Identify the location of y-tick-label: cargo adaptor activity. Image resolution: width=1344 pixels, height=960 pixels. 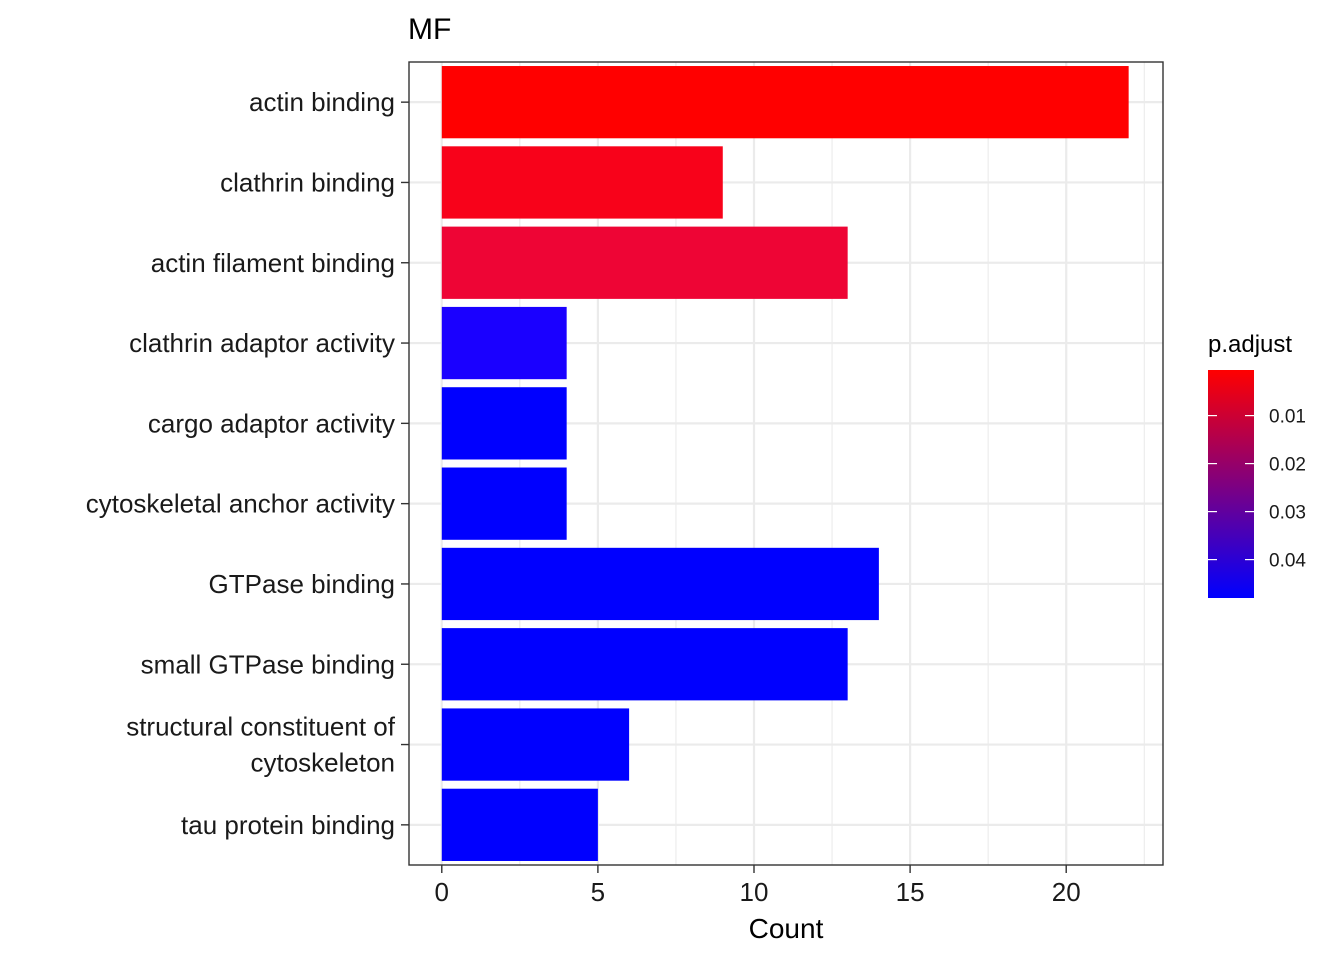
(271, 423).